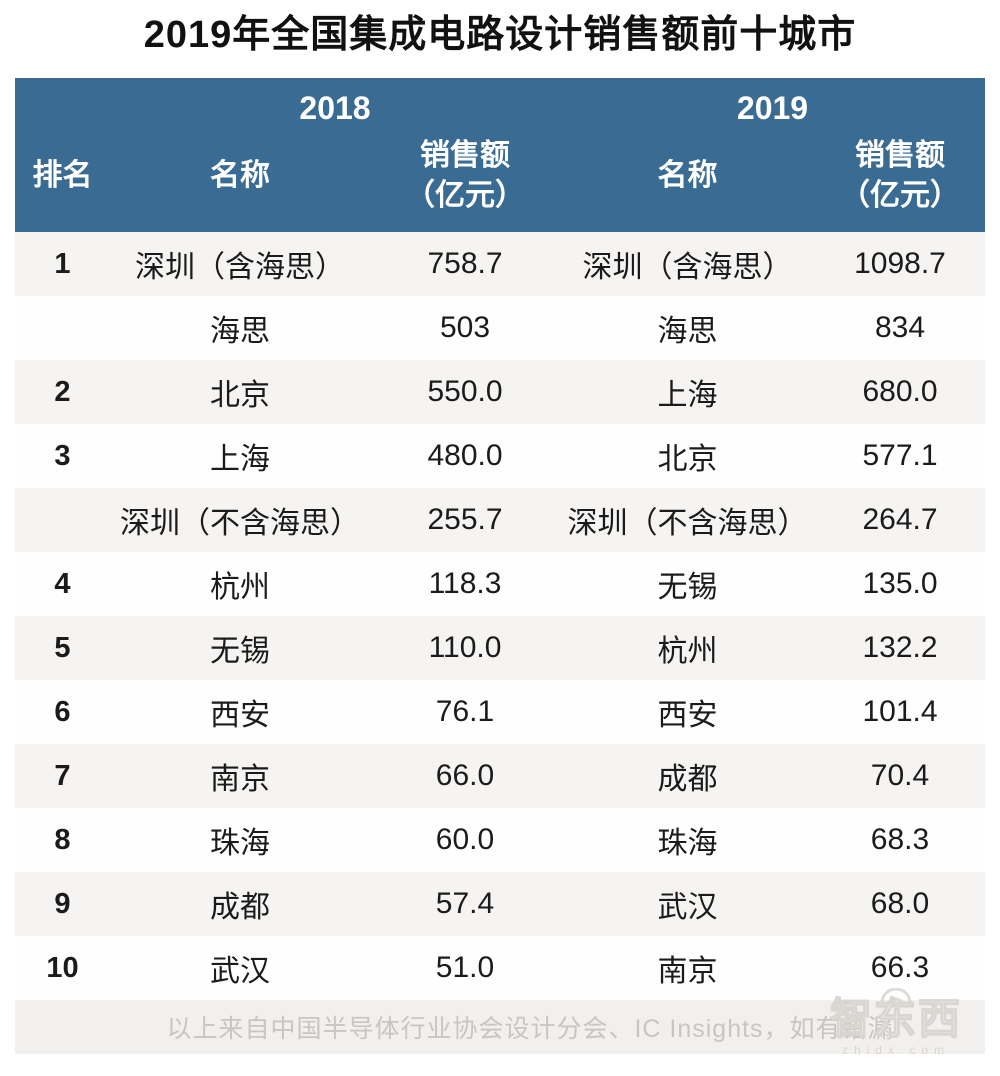  I want to click on rank-cell: 7, so click(62, 776).